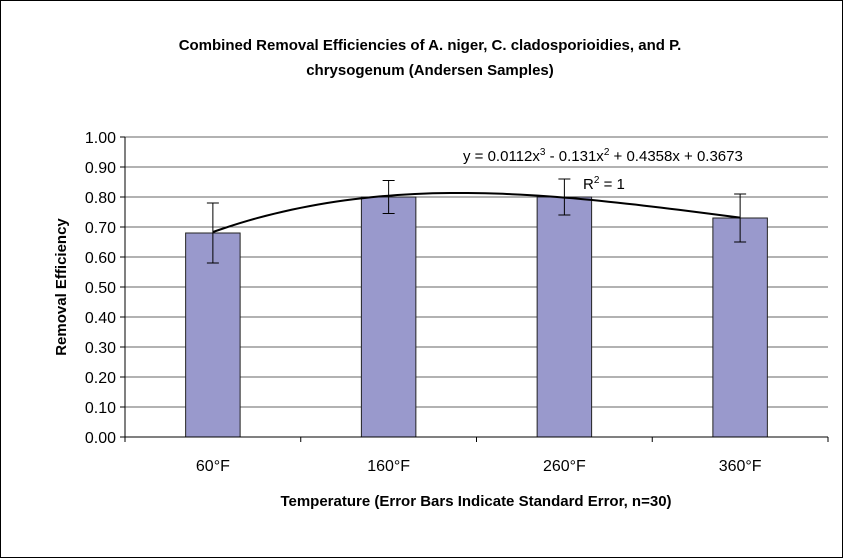 The image size is (844, 559). Describe the element at coordinates (611, 184) in the screenshot. I see `trendline-r2-part: = 1` at that location.